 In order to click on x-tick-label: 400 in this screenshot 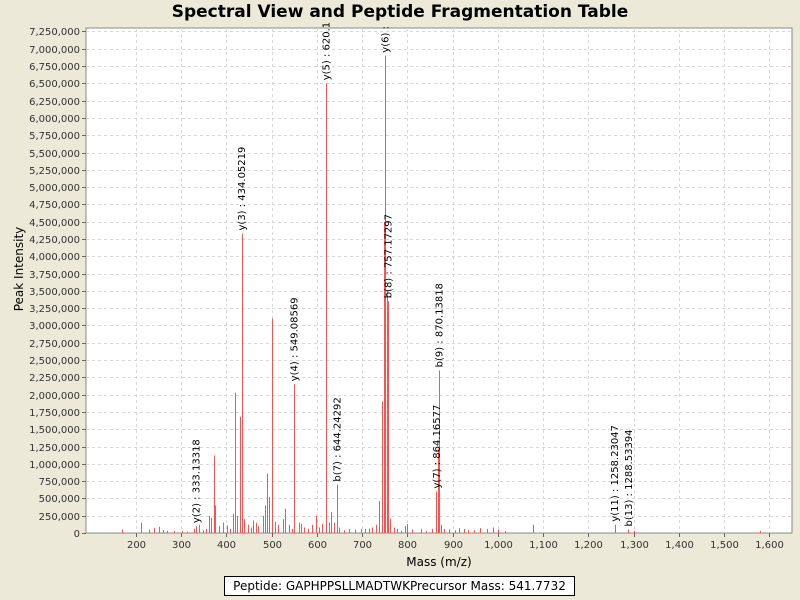, I will do `click(226, 545)`.